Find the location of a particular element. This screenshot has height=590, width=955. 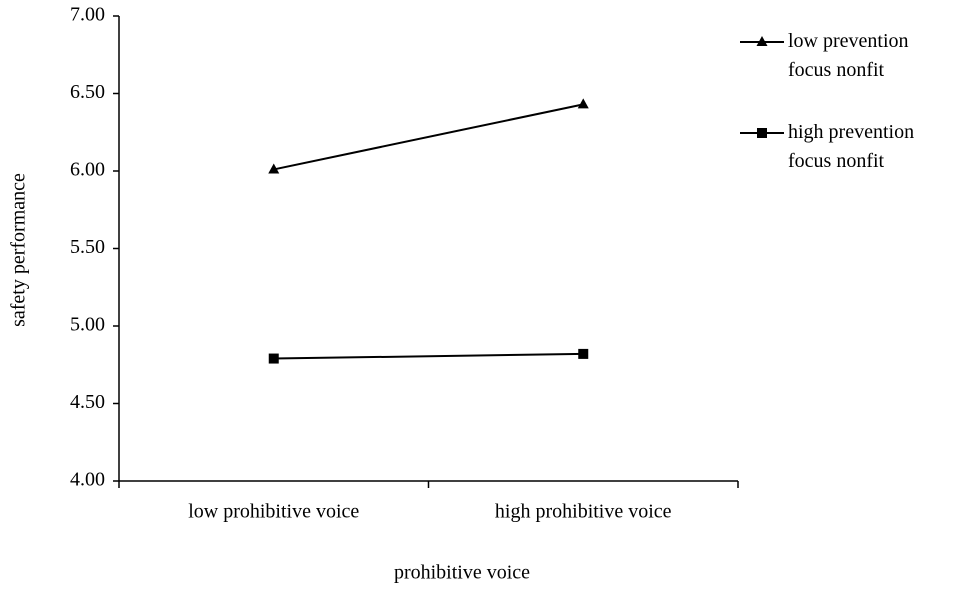

y-tick-label: 4.50 is located at coordinates (87, 402).